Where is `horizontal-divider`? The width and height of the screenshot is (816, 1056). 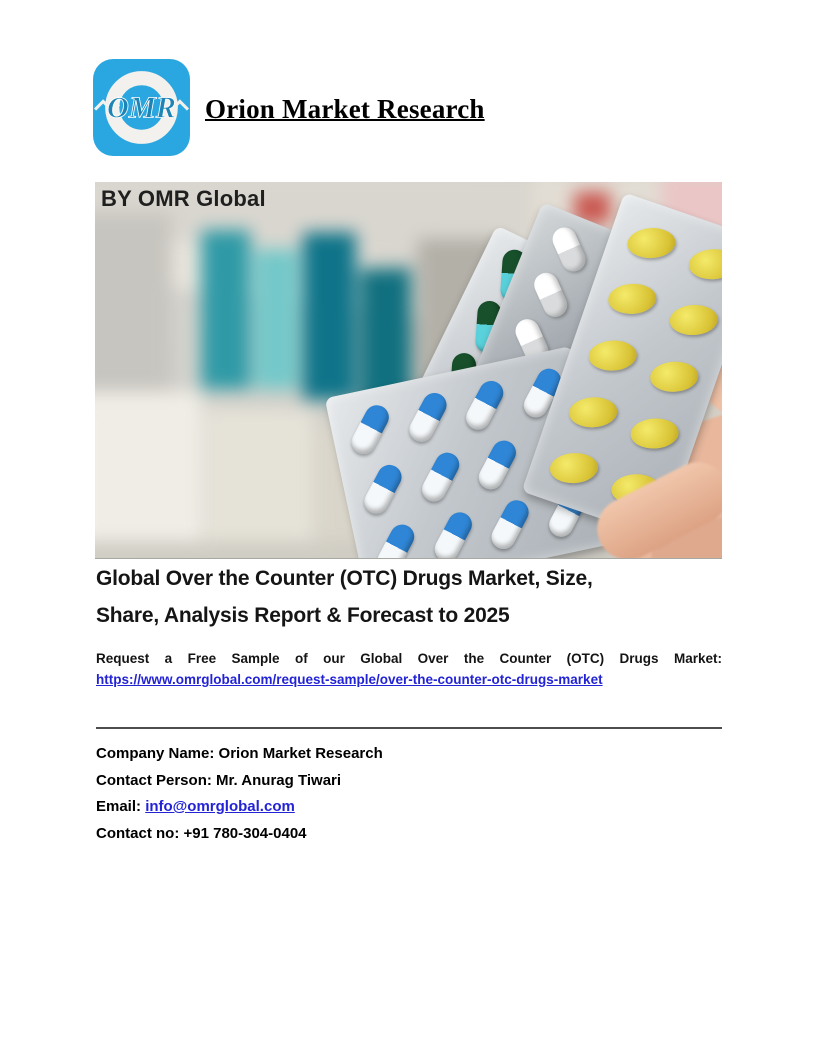 horizontal-divider is located at coordinates (409, 728).